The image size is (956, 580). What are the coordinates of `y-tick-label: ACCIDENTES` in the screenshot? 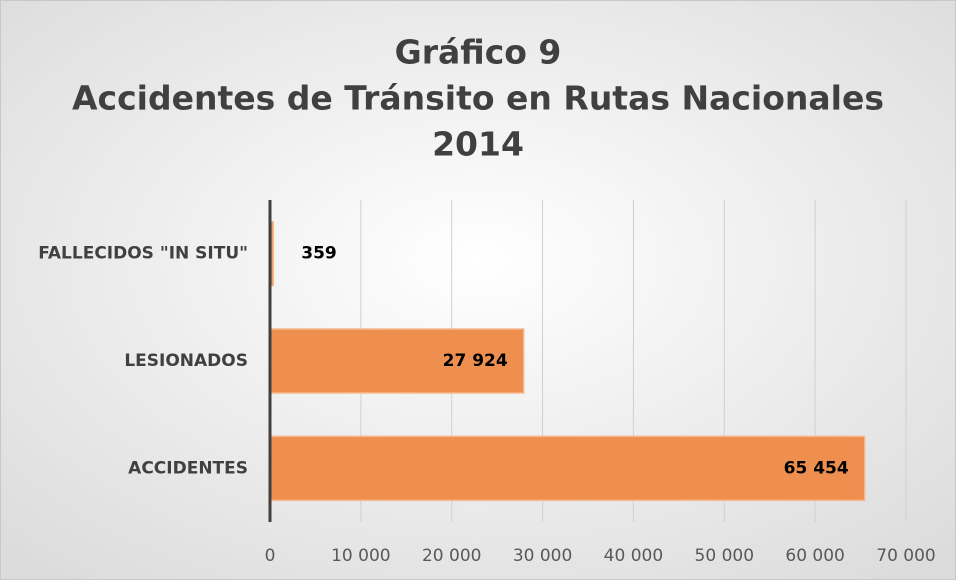 It's located at (188, 468).